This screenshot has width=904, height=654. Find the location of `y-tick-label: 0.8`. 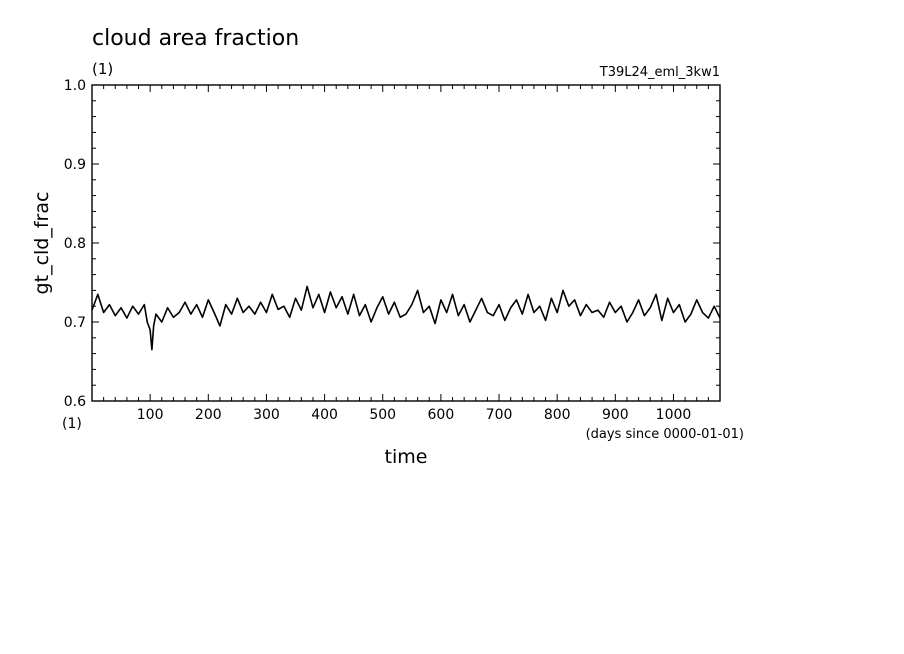

y-tick-label: 0.8 is located at coordinates (75, 244).